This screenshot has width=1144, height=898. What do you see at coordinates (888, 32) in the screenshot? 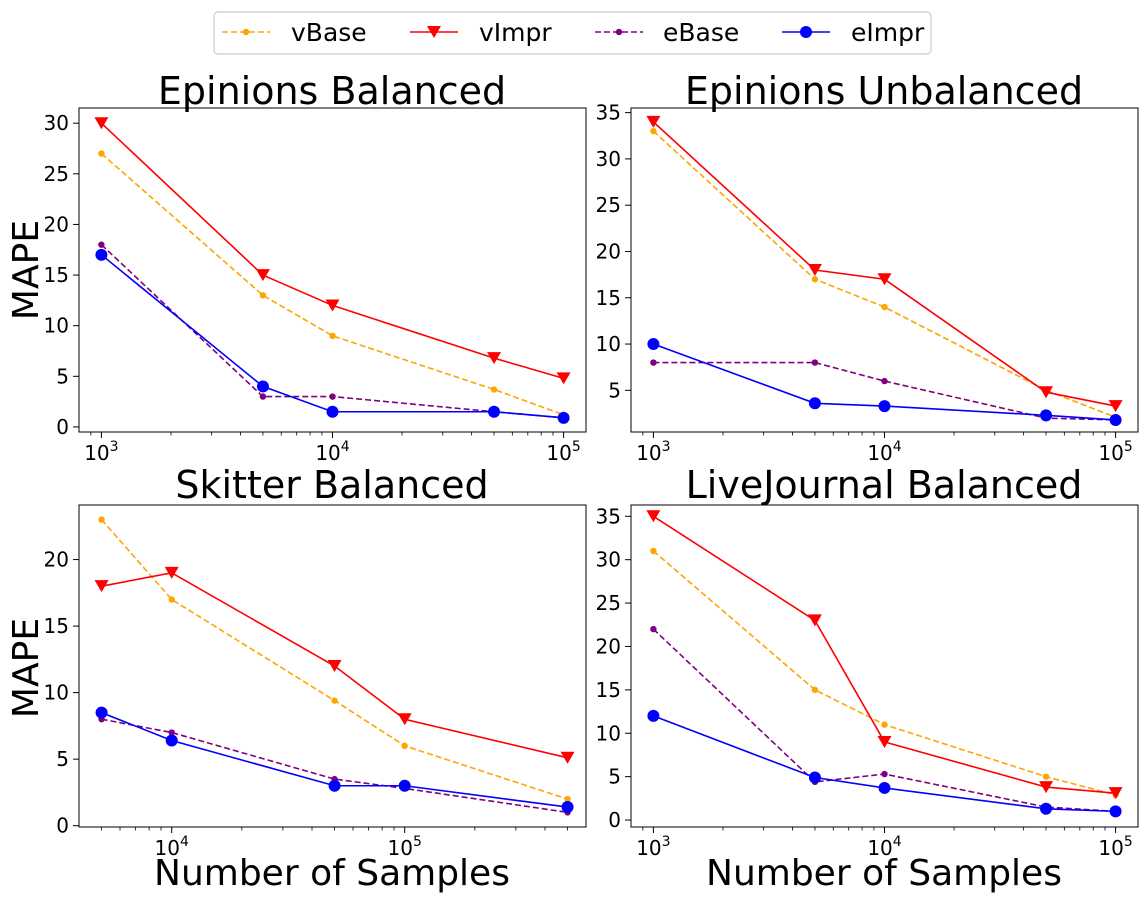
I see `legend-label-eimpr: eImpr` at bounding box center [888, 32].